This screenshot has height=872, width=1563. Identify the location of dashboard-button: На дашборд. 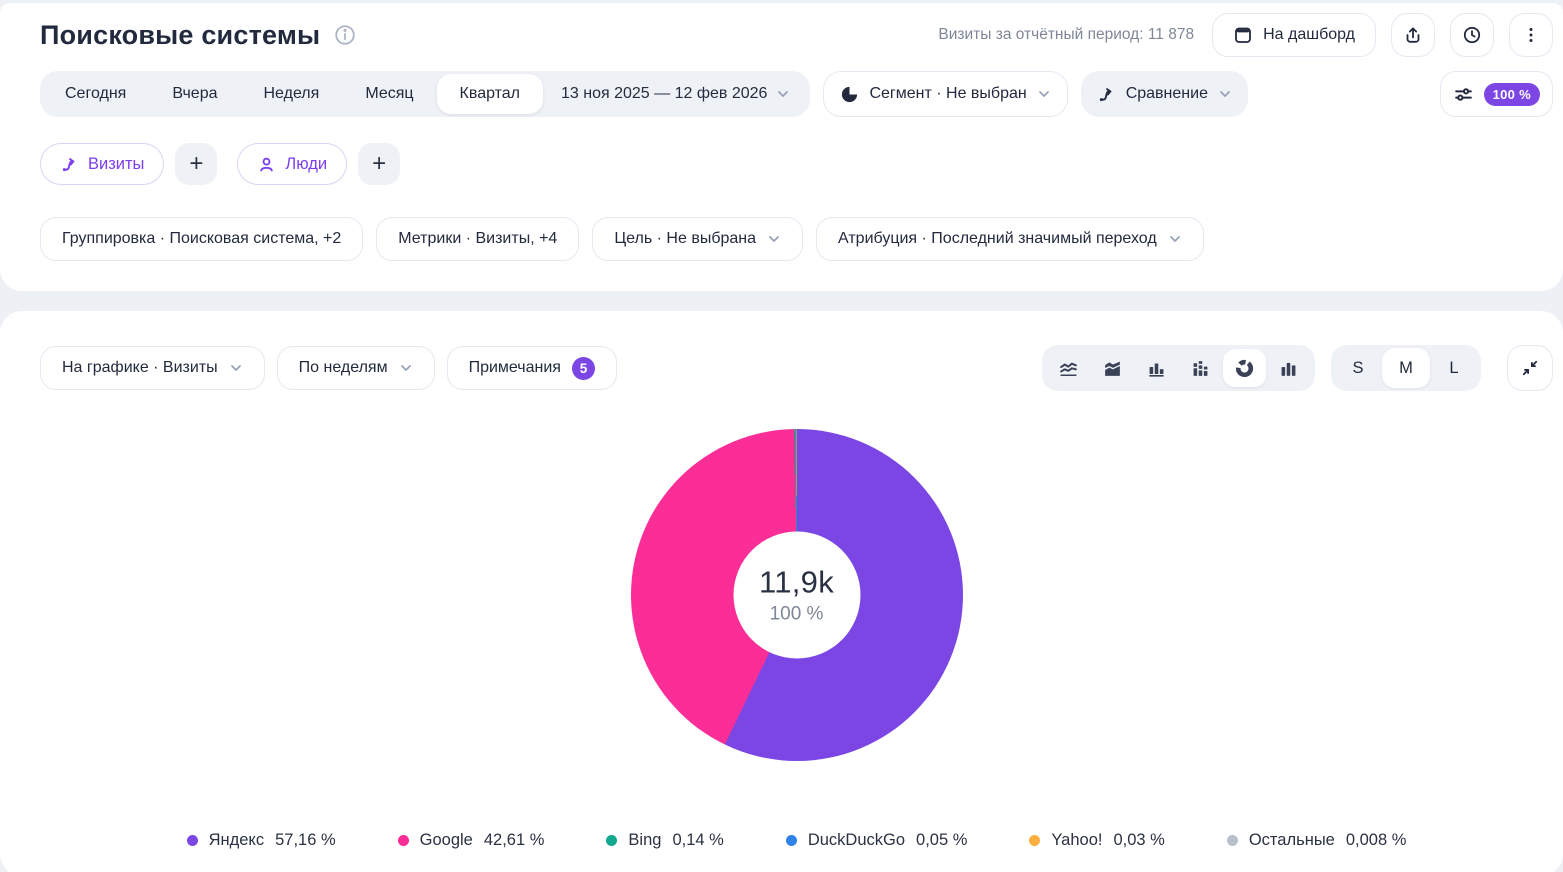
(1294, 35).